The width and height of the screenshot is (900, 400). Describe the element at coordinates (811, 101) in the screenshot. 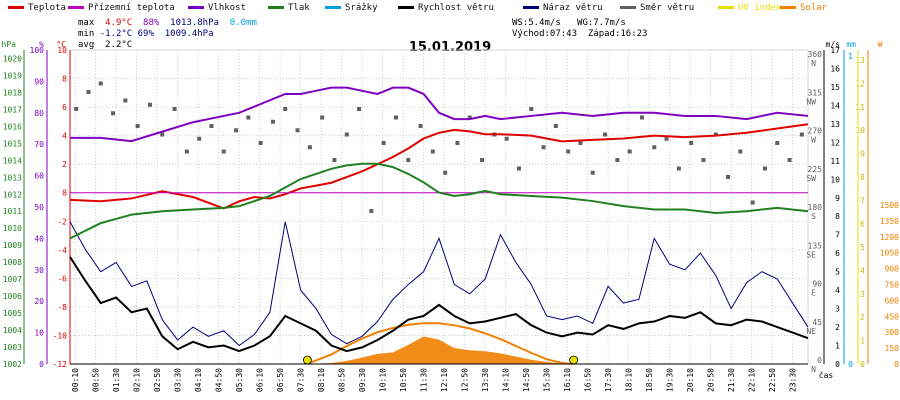

I see `direction-name-label: NW` at that location.